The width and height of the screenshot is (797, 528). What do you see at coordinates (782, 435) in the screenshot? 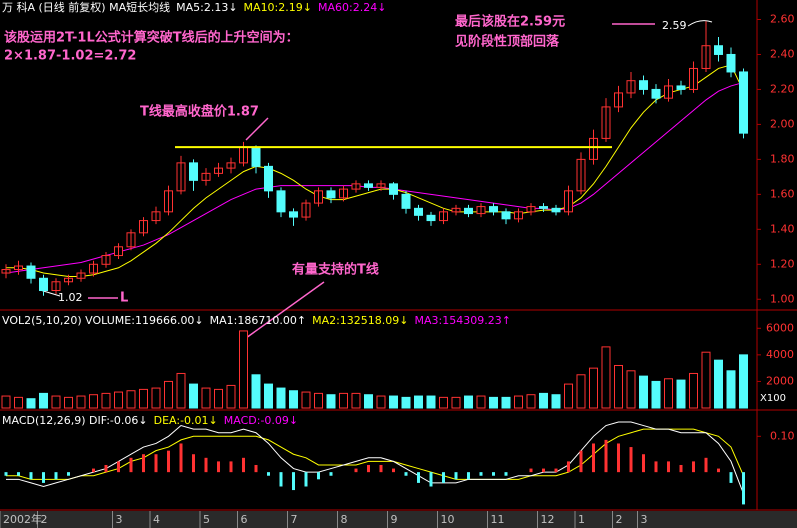
I see `y-tick-label: 0.10` at bounding box center [782, 435].